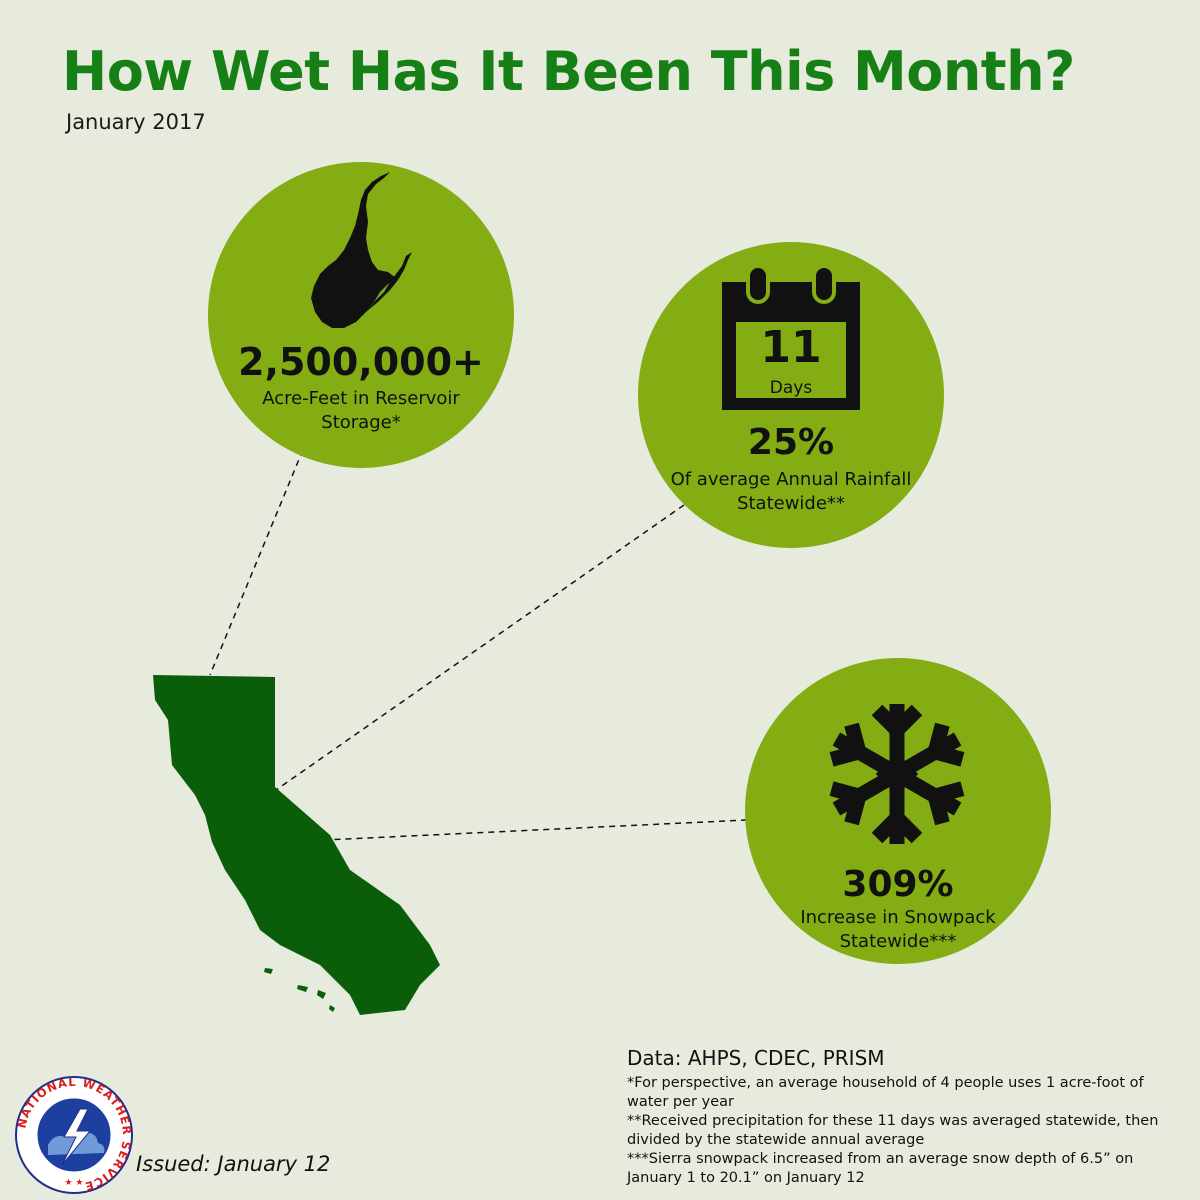  What do you see at coordinates (746, 1178) in the screenshot?
I see `footnote-3-line2: January 1 to 20.1” on January 12` at bounding box center [746, 1178].